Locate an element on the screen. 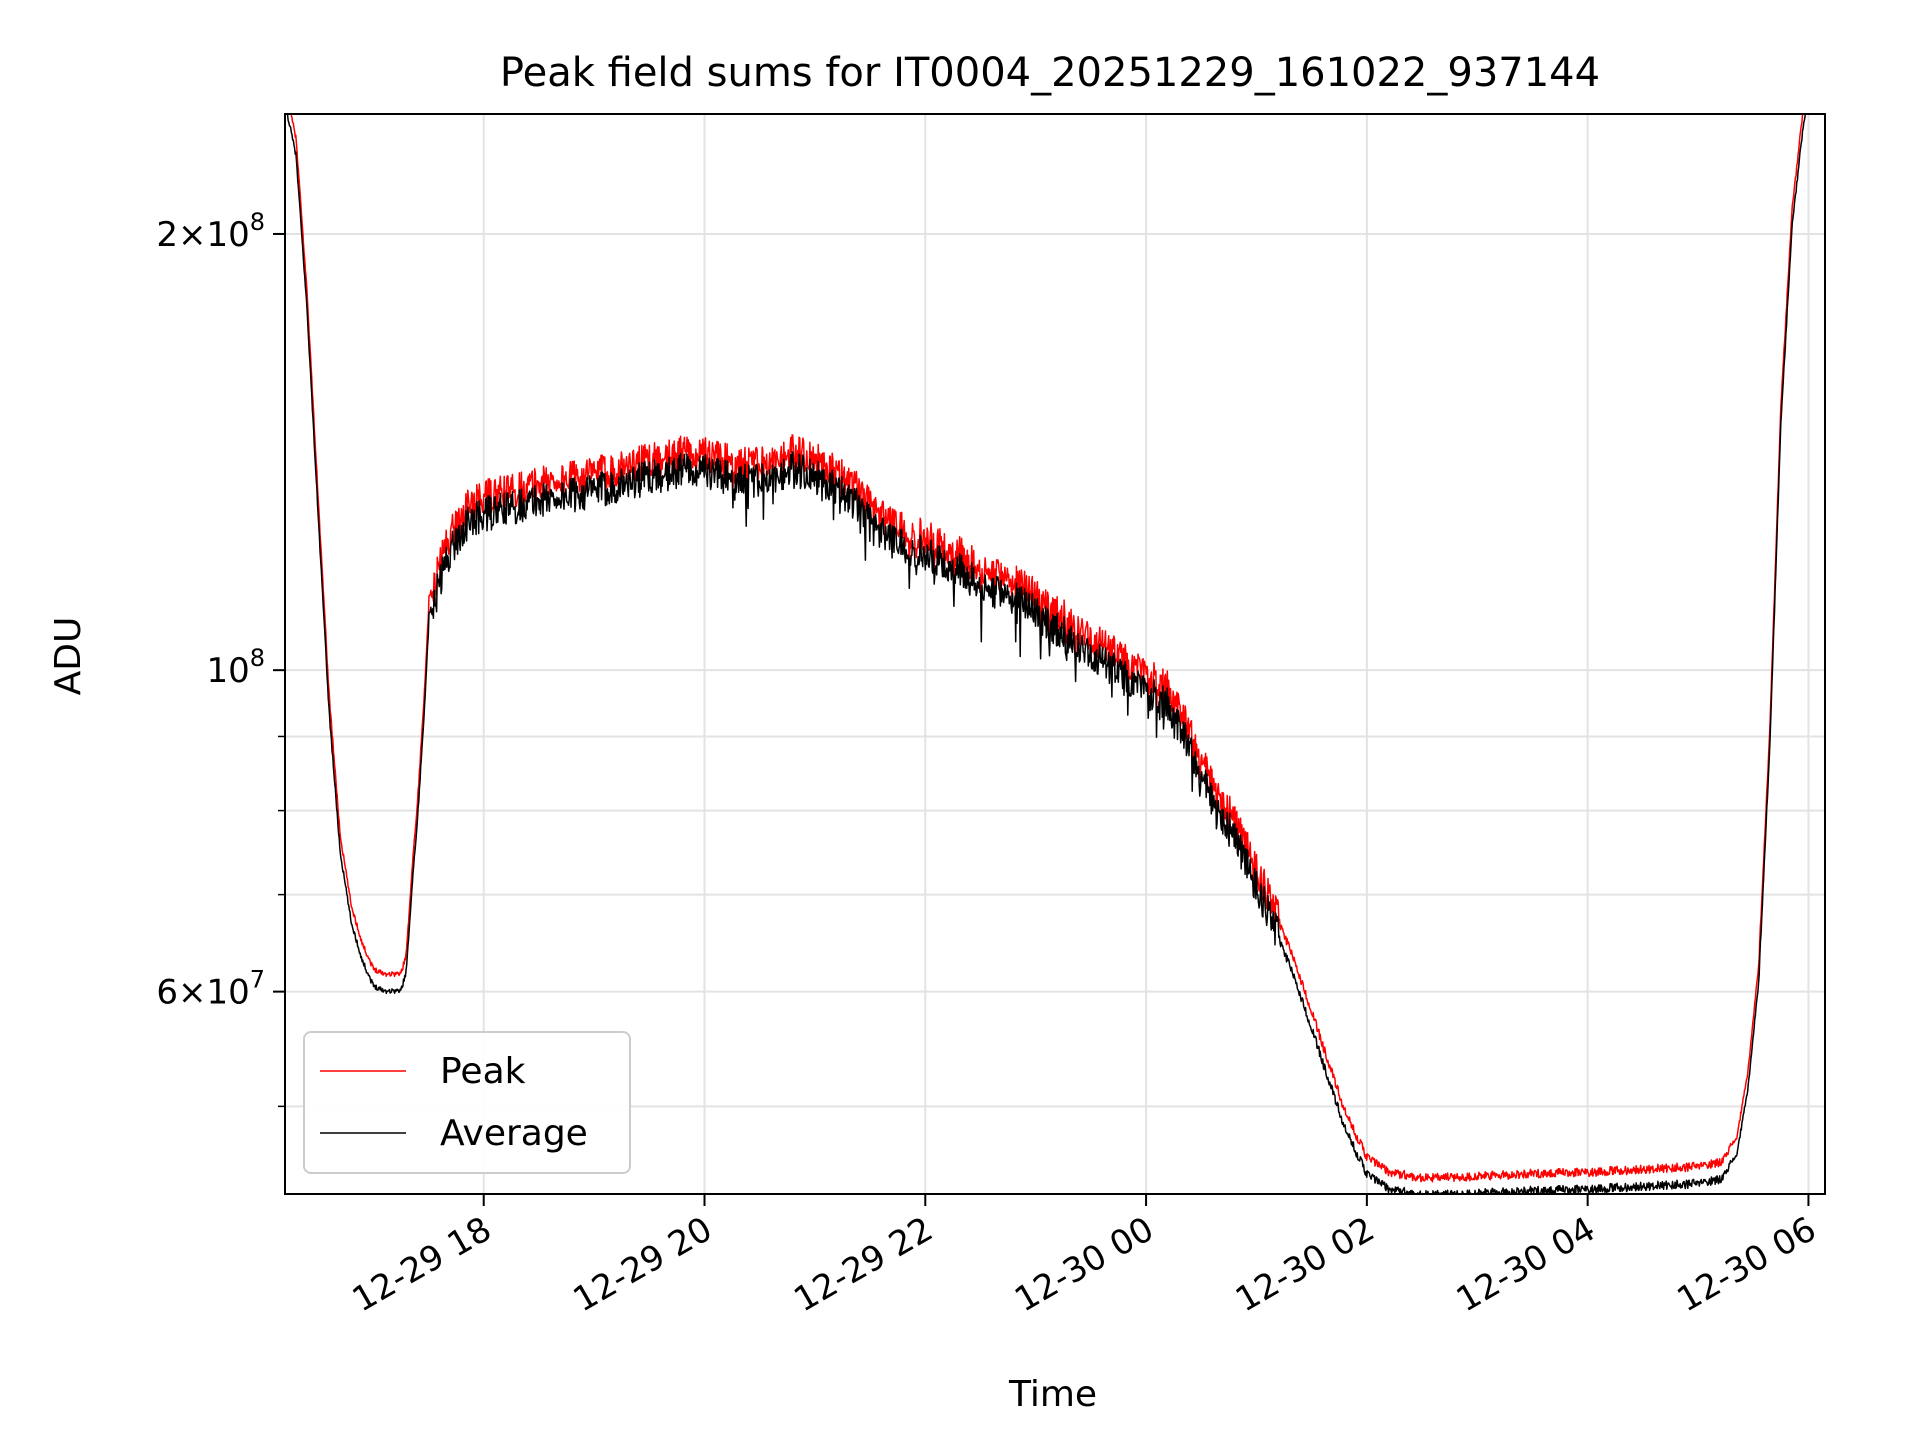 The height and width of the screenshot is (1440, 1920). y-tick-label: 6×107 is located at coordinates (210, 989).